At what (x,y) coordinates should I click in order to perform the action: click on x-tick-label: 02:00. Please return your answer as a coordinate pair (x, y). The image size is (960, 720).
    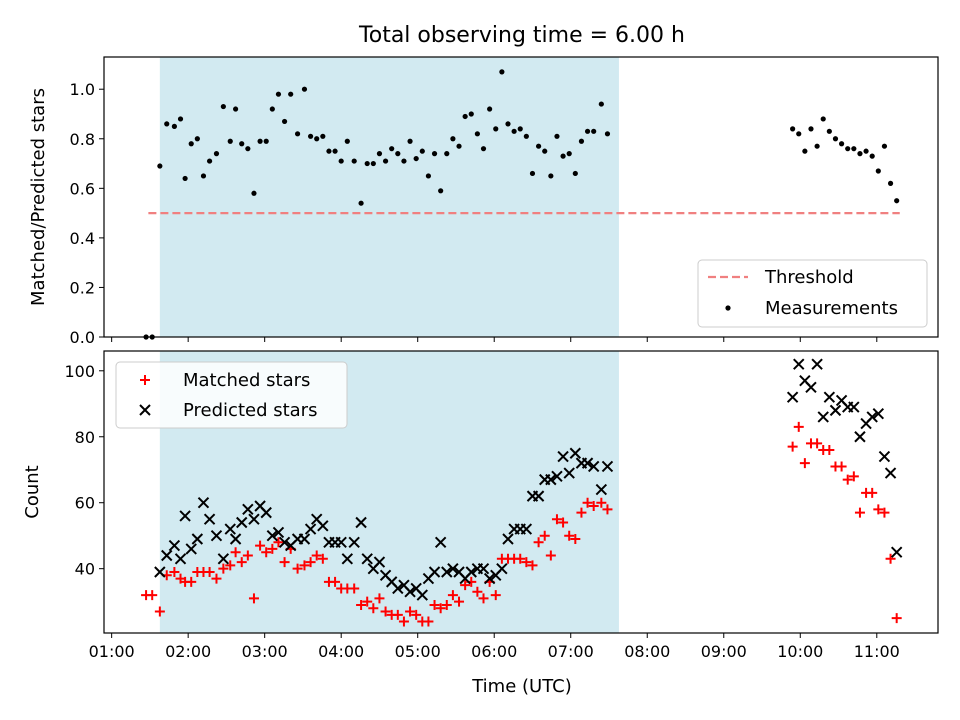
    Looking at the image, I should click on (188, 651).